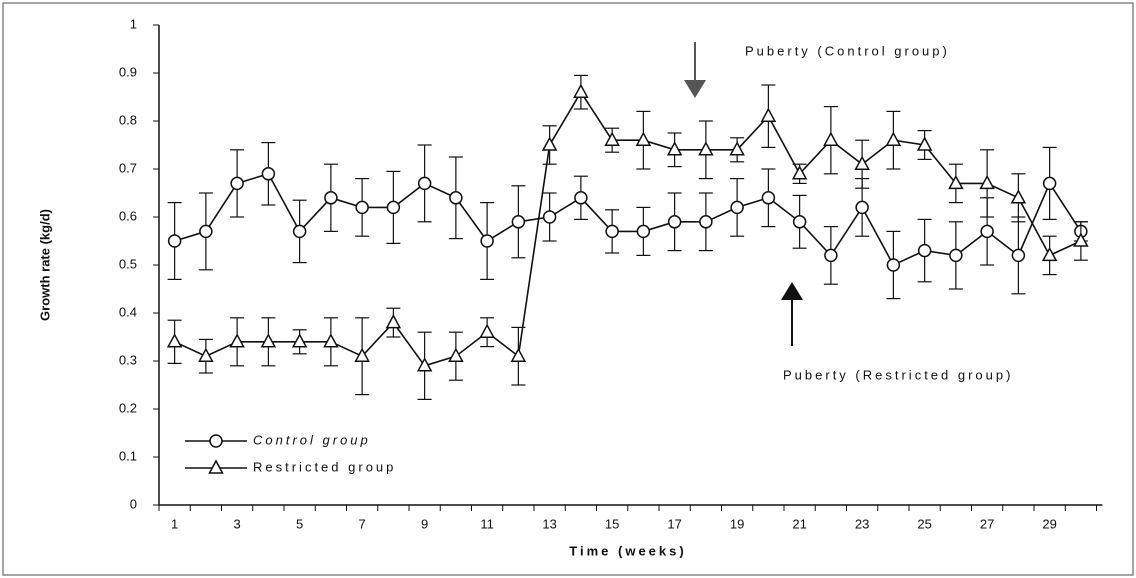 The image size is (1136, 578). What do you see at coordinates (424, 523) in the screenshot?
I see `x-tick-label: 9` at bounding box center [424, 523].